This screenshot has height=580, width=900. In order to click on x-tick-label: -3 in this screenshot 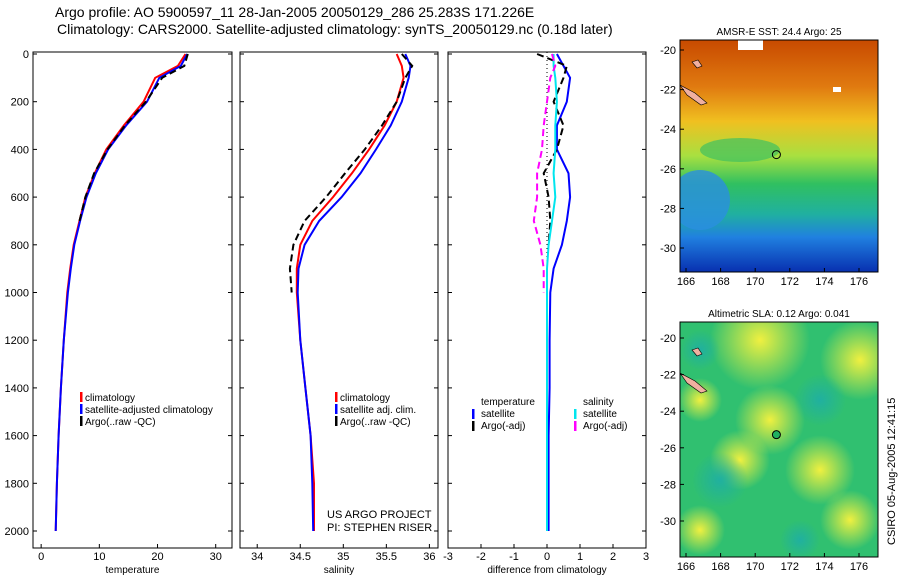, I will do `click(448, 557)`.